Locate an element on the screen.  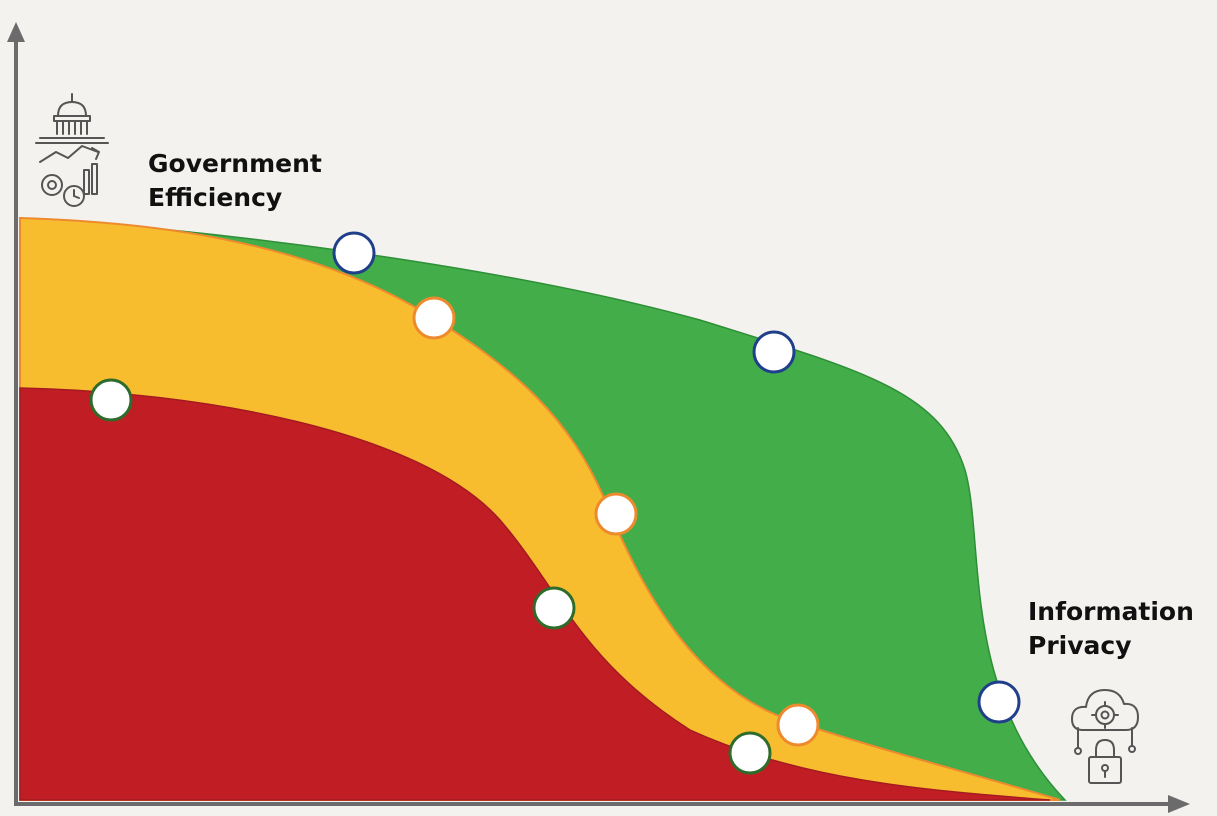
x-axis-label-line-2: Privacy is located at coordinates (1080, 645).